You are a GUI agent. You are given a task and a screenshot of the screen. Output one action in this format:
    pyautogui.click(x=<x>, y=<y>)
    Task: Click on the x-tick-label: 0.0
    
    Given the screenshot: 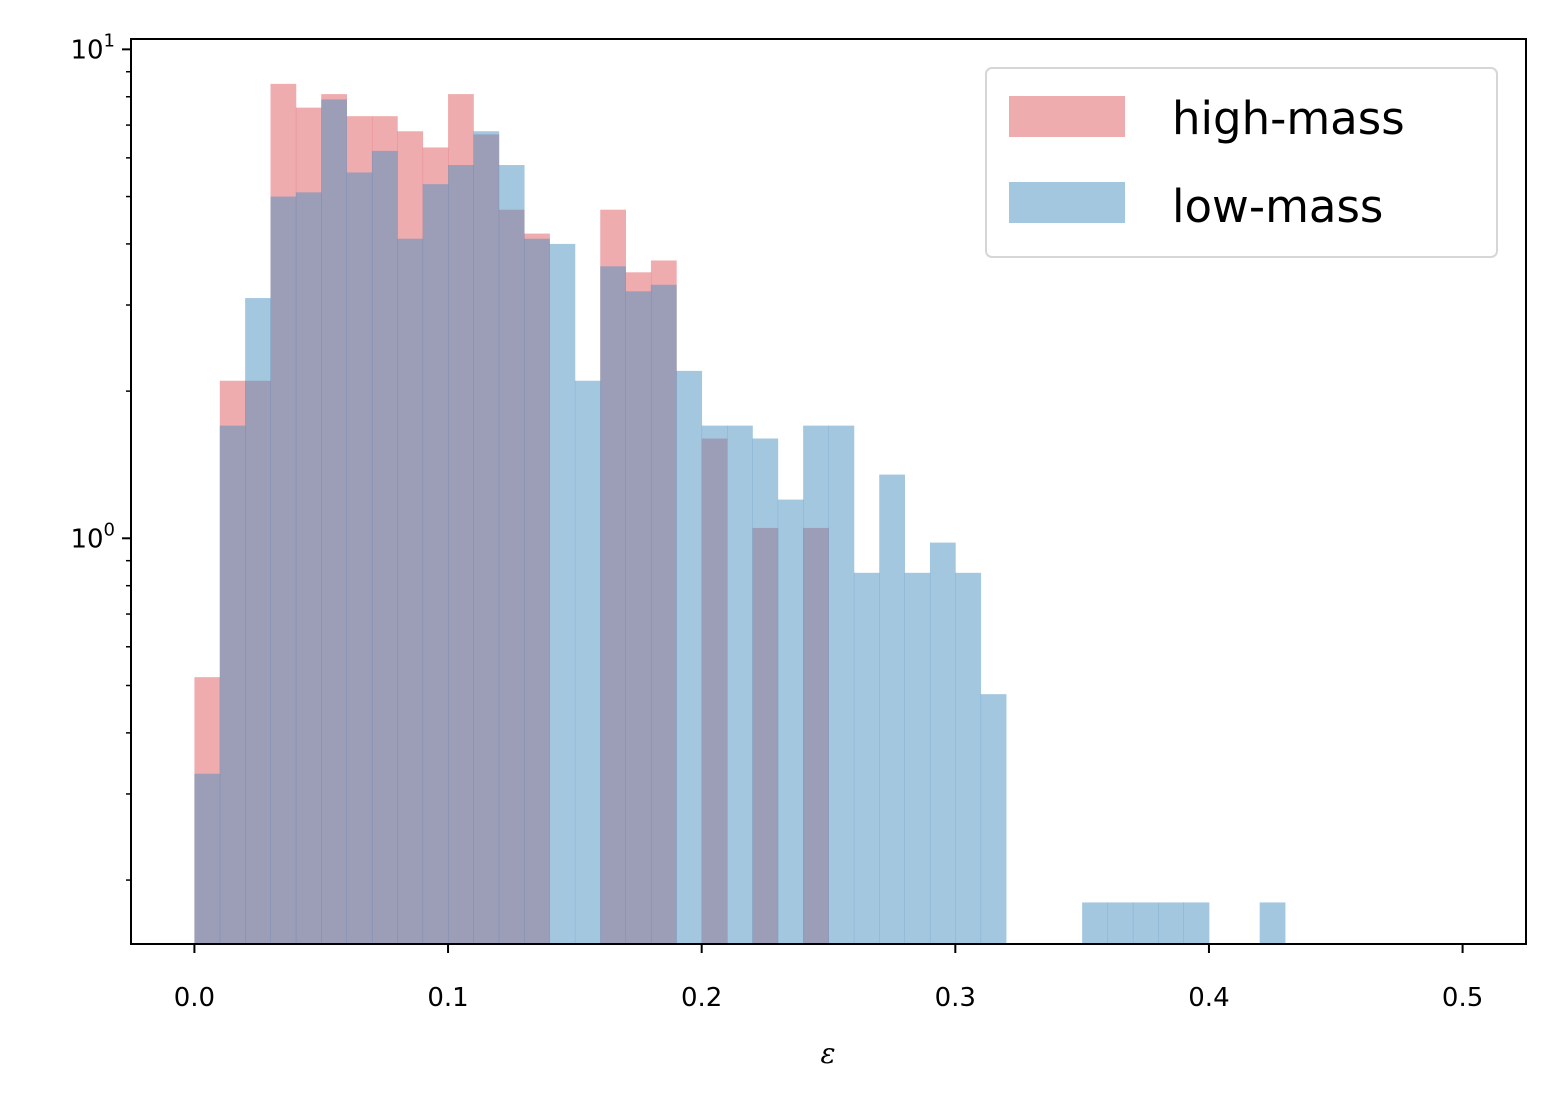 What is the action you would take?
    pyautogui.click(x=194, y=998)
    